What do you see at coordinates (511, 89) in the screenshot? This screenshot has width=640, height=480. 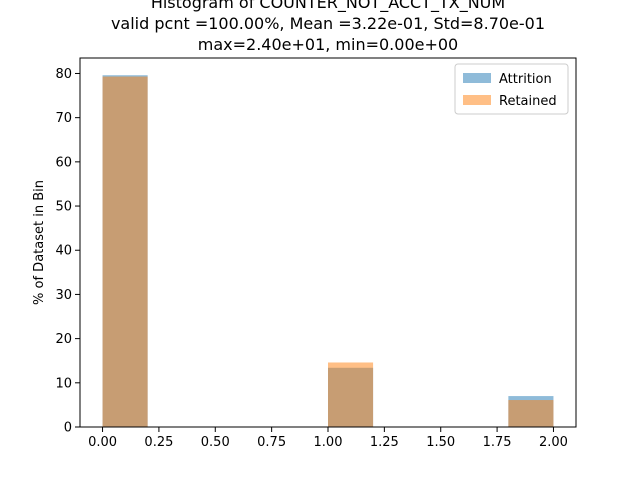 I see `legend: Attrition Retained` at bounding box center [511, 89].